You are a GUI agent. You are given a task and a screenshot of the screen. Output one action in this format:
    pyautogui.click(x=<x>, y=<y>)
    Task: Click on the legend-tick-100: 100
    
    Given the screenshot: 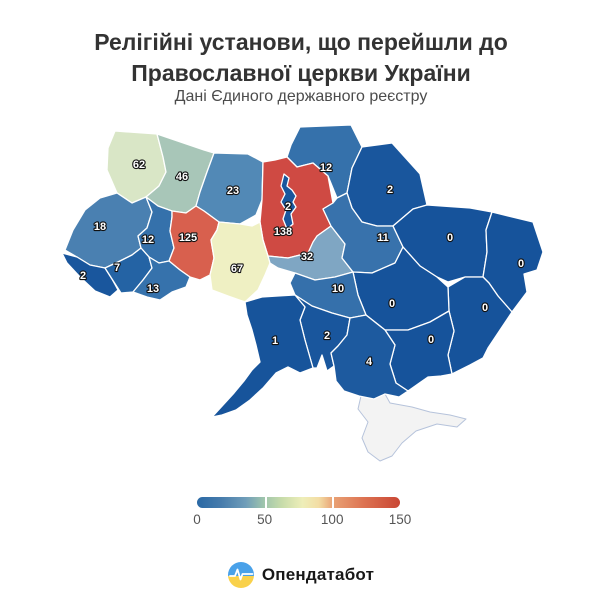 What is the action you would take?
    pyautogui.click(x=332, y=519)
    